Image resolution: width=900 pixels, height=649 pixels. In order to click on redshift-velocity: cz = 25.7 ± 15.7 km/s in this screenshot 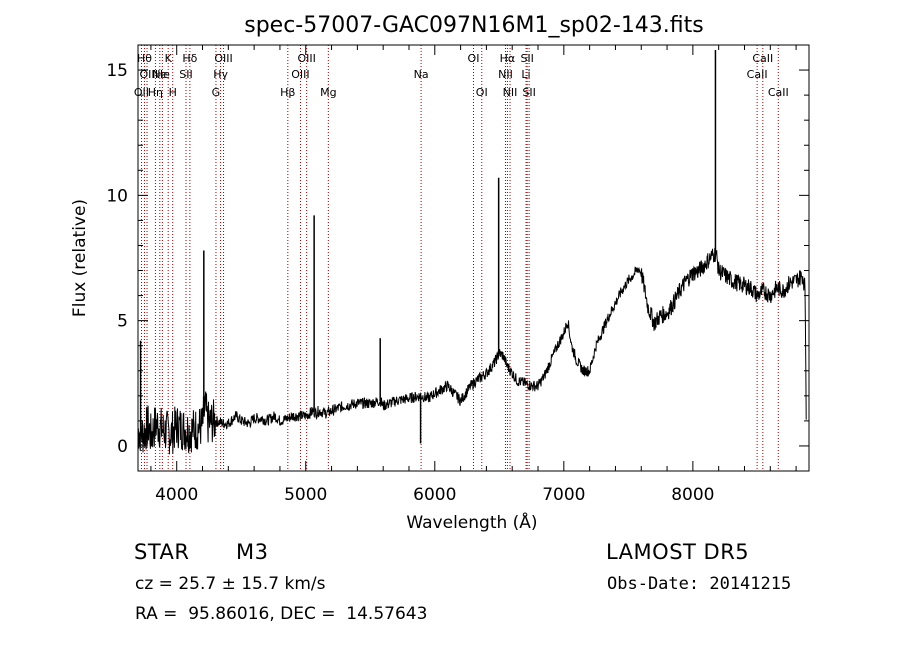, I will do `click(230, 584)`.